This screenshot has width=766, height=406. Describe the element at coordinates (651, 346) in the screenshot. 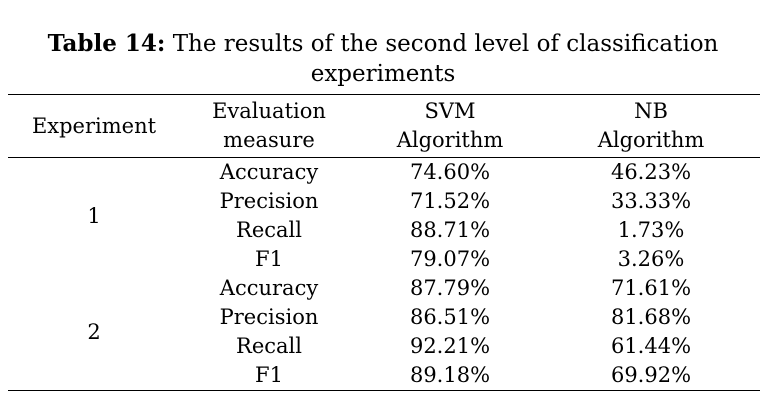

I see `nb-cell: 61.44%` at that location.